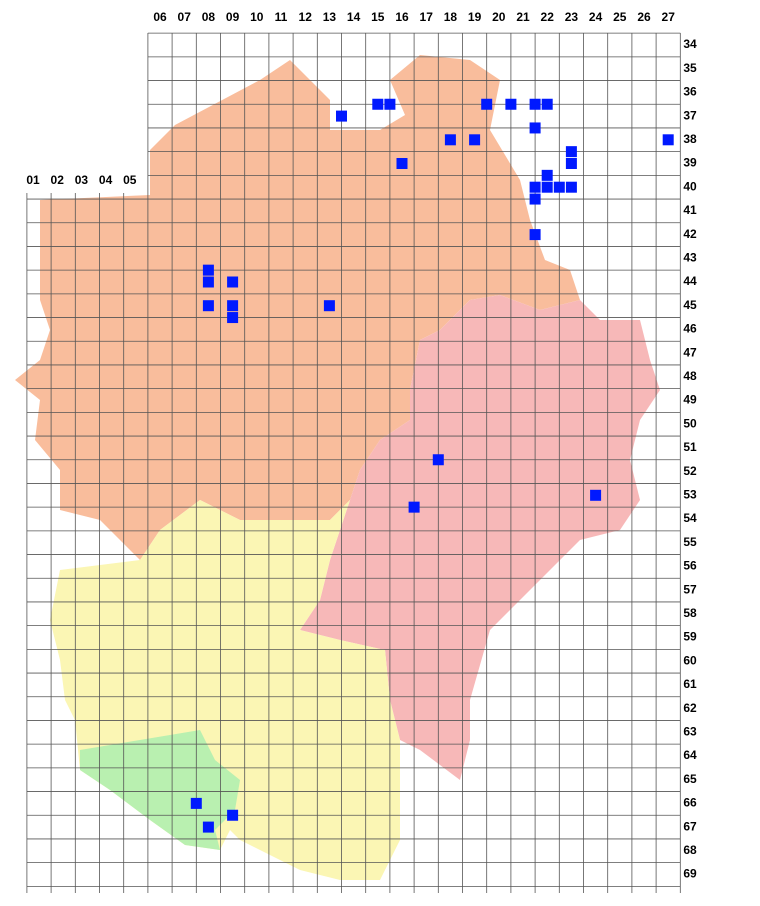 Image resolution: width=760 pixels, height=906 pixels. I want to click on column-label: 15, so click(378, 17).